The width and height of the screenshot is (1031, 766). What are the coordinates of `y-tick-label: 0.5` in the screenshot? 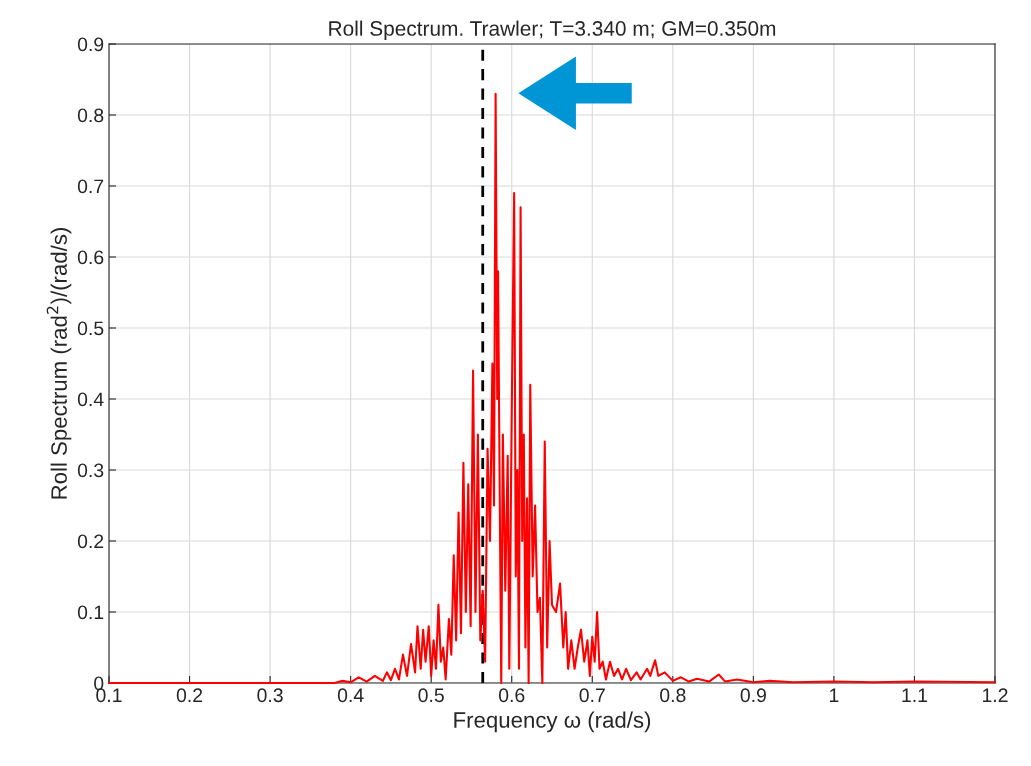 It's located at (90, 328).